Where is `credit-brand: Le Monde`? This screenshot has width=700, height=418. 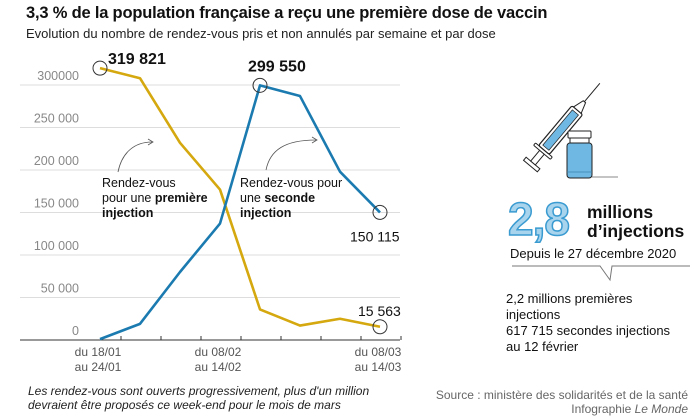
credit-brand: Le Monde is located at coordinates (661, 409).